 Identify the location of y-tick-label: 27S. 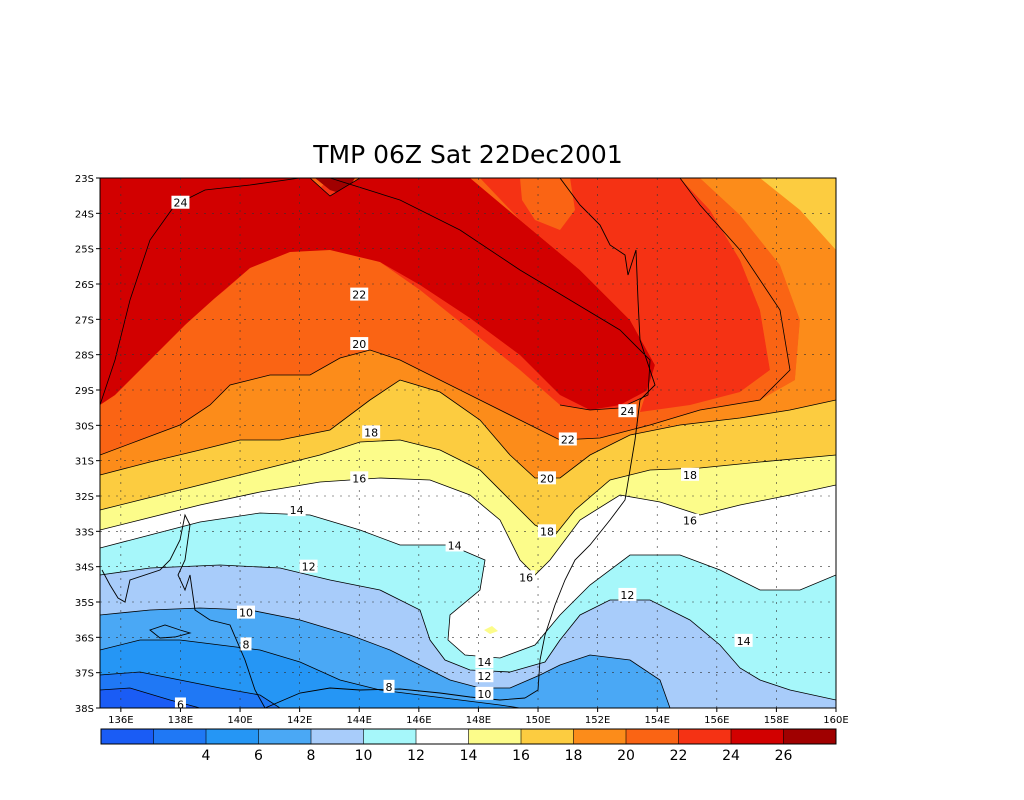
(84, 320).